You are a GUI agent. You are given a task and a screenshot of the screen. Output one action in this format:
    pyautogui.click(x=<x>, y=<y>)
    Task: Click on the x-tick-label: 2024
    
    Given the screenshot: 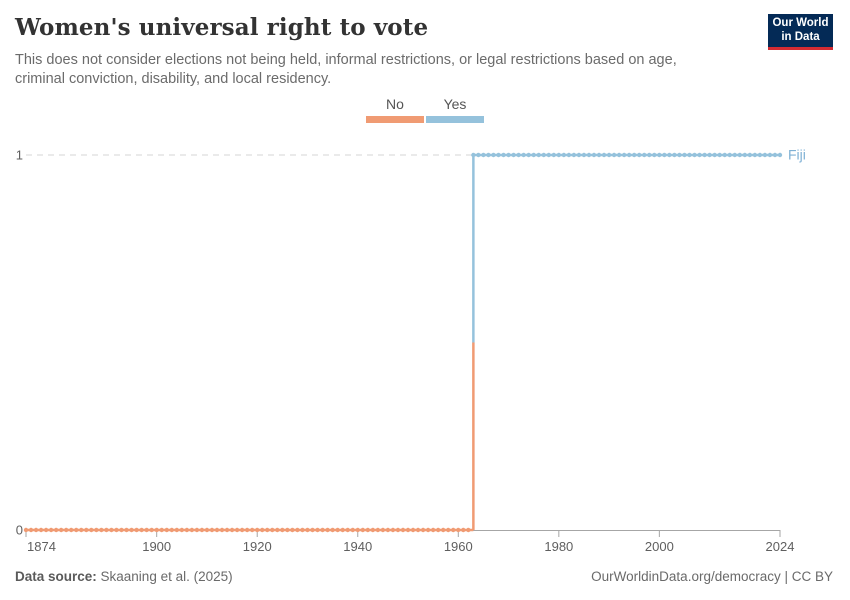 What is the action you would take?
    pyautogui.click(x=780, y=546)
    